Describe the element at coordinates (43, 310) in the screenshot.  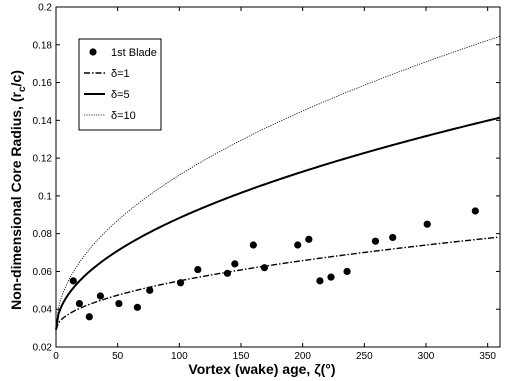
I see `y-tick-label: 0.04` at that location.